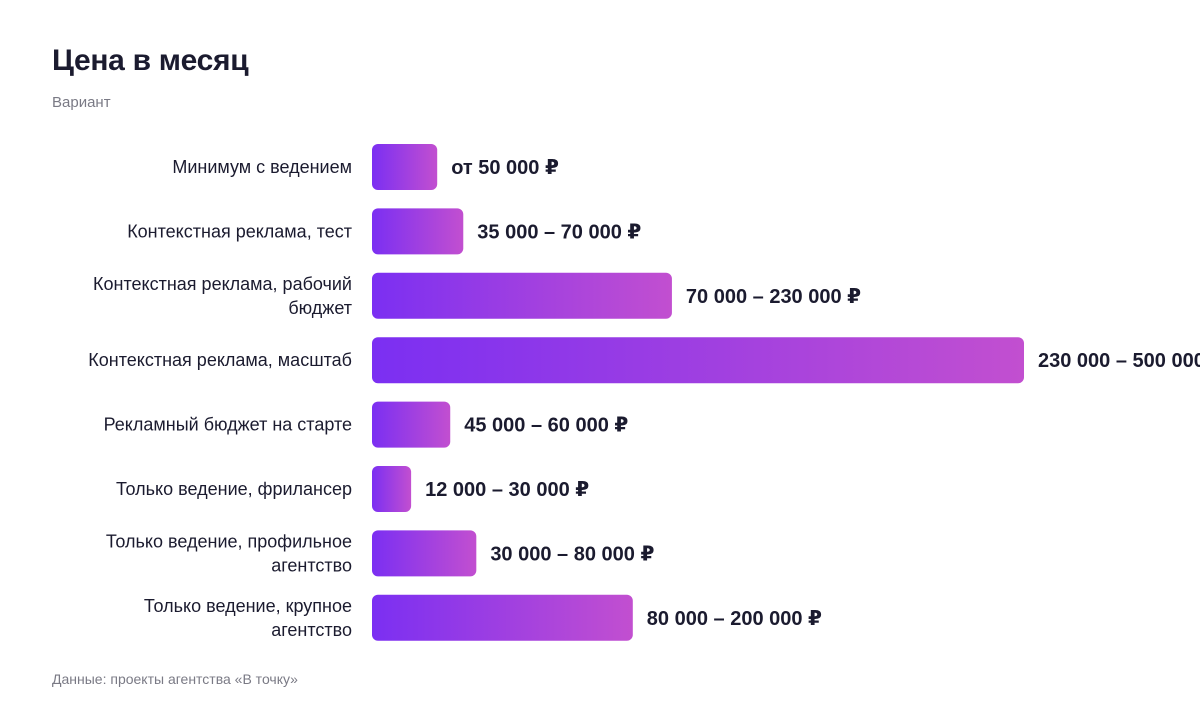  Describe the element at coordinates (175, 679) in the screenshot. I see `data-source-note: Данные: проекты агентства «В точку»` at that location.